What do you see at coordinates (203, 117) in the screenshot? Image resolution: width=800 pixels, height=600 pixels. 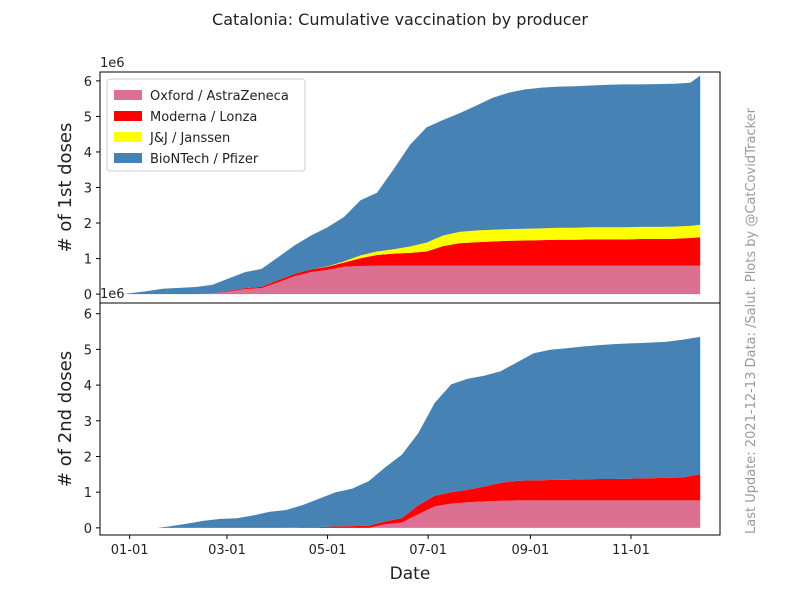 I see `legend-label: Moderna / Lonza` at bounding box center [203, 117].